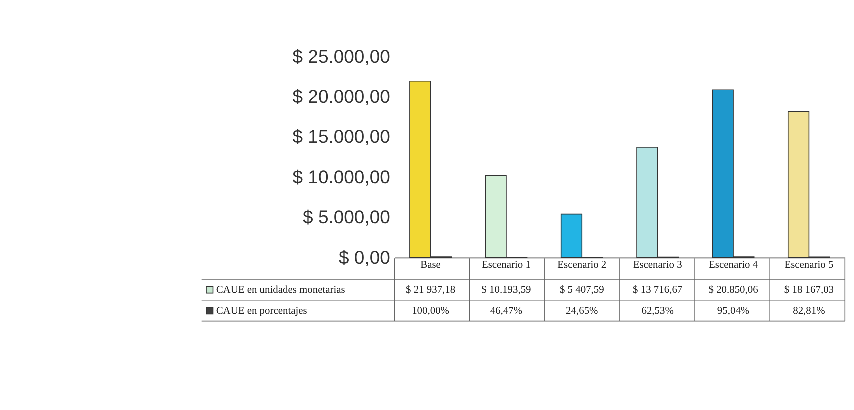 The height and width of the screenshot is (410, 854). I want to click on data-label: 62,53%, so click(658, 312).